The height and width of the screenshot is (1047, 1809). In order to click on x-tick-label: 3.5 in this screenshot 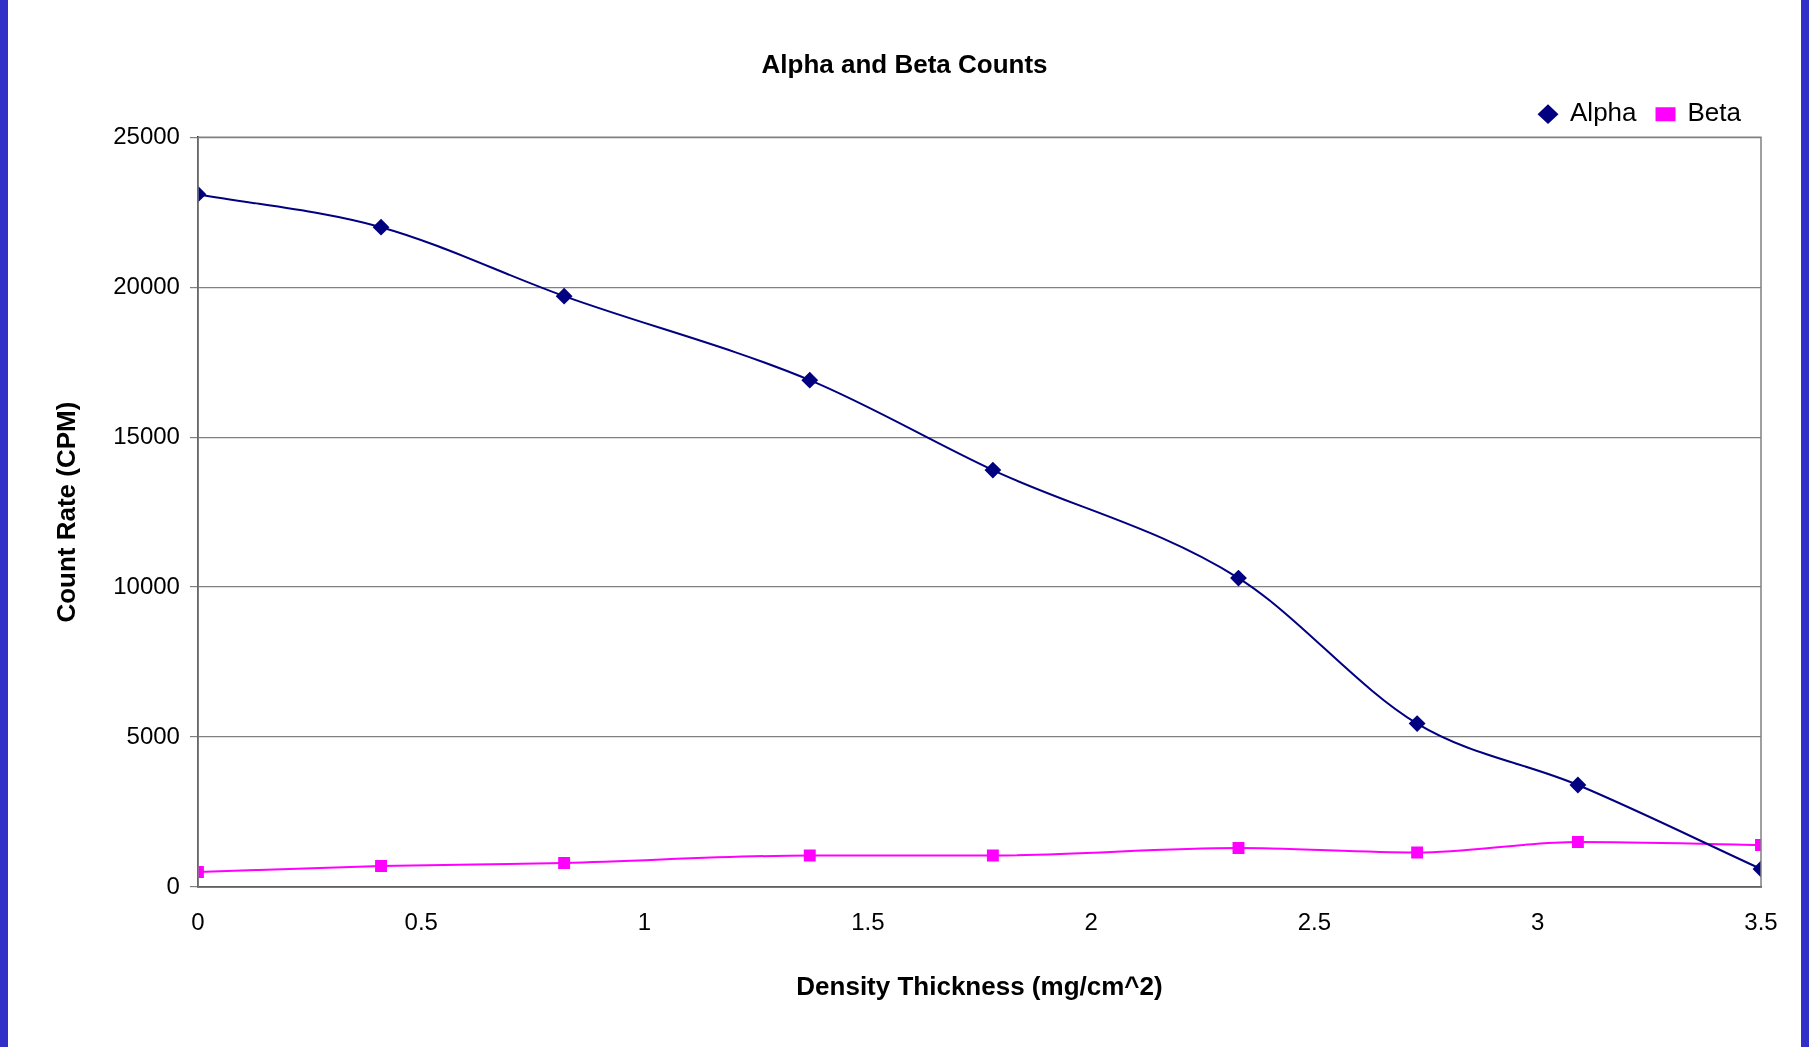, I will do `click(1761, 922)`.